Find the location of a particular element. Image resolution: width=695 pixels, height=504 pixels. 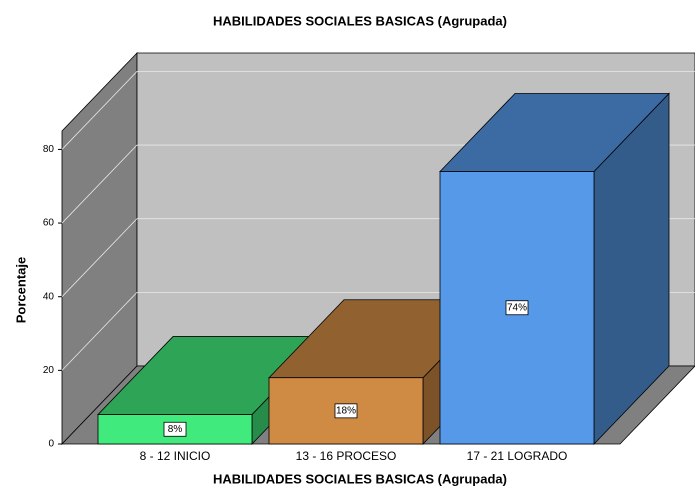

x-tick-label: 8 - 12 INICIO is located at coordinates (175, 456).